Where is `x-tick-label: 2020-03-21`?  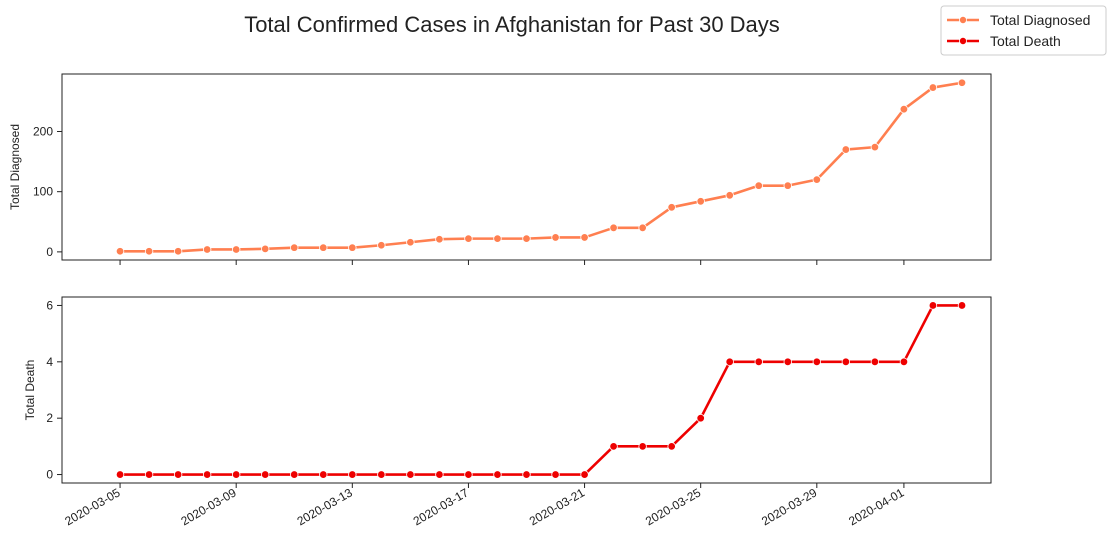 x-tick-label: 2020-03-21 is located at coordinates (557, 506).